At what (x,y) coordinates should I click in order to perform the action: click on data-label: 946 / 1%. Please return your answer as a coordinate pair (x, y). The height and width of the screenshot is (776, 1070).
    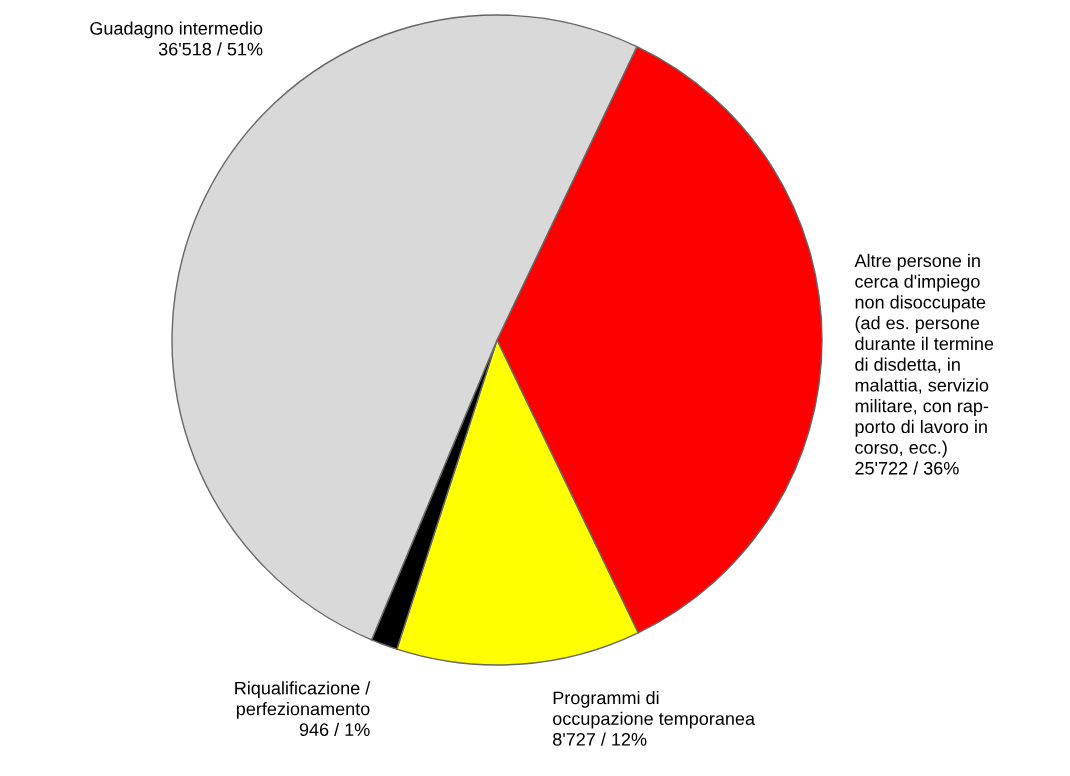
    Looking at the image, I should click on (334, 729).